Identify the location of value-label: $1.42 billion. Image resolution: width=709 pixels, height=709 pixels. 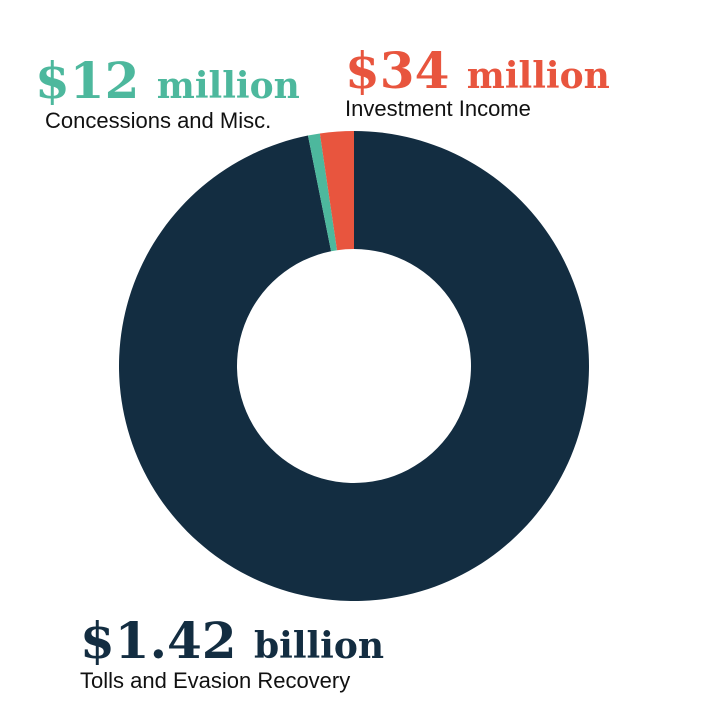
(232, 640).